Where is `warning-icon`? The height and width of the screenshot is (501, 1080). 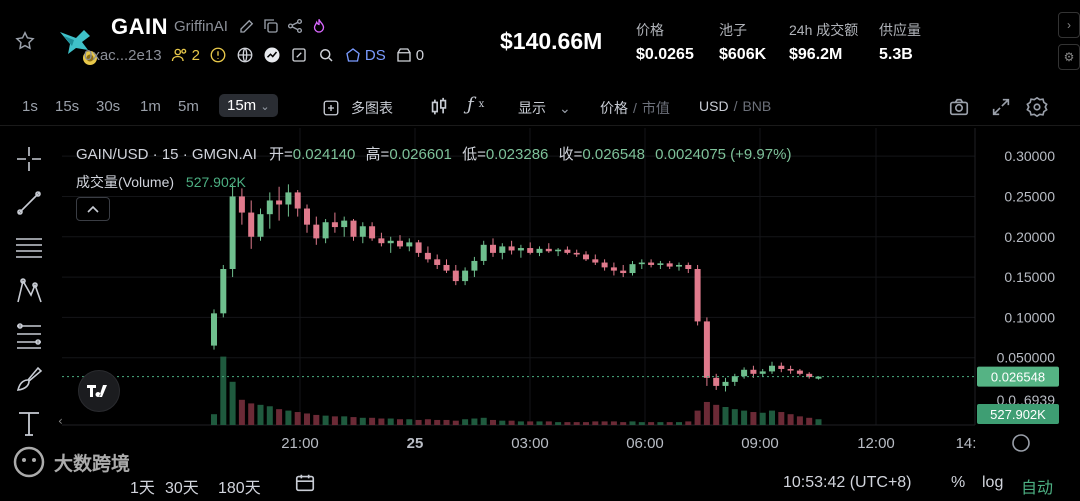
warning-icon is located at coordinates (218, 55).